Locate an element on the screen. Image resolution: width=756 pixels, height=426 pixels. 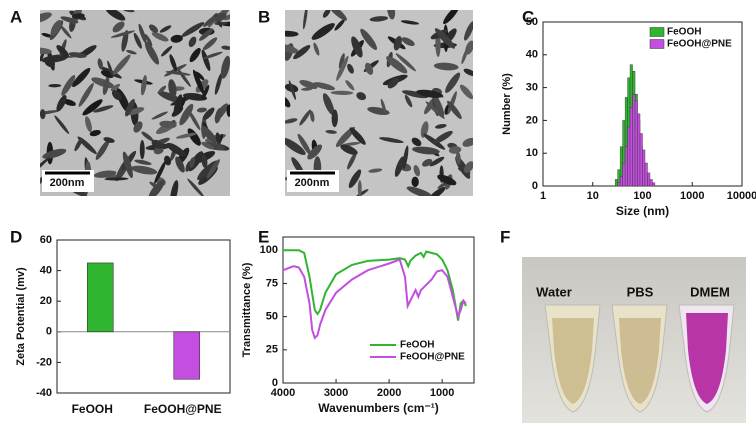
panel-label: F is located at coordinates (505, 236).